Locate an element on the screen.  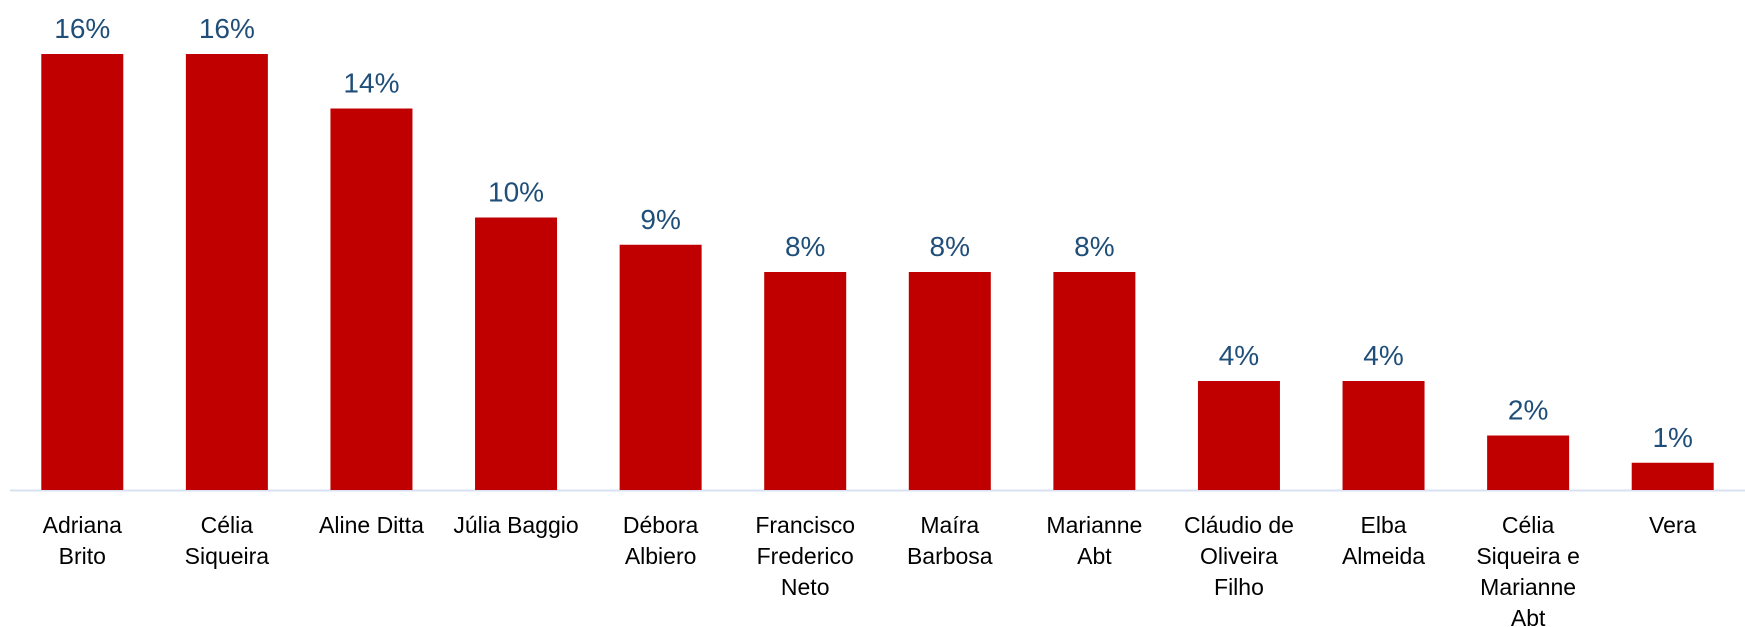
x-tick-label: Débora Albiero is located at coordinates (660, 540).